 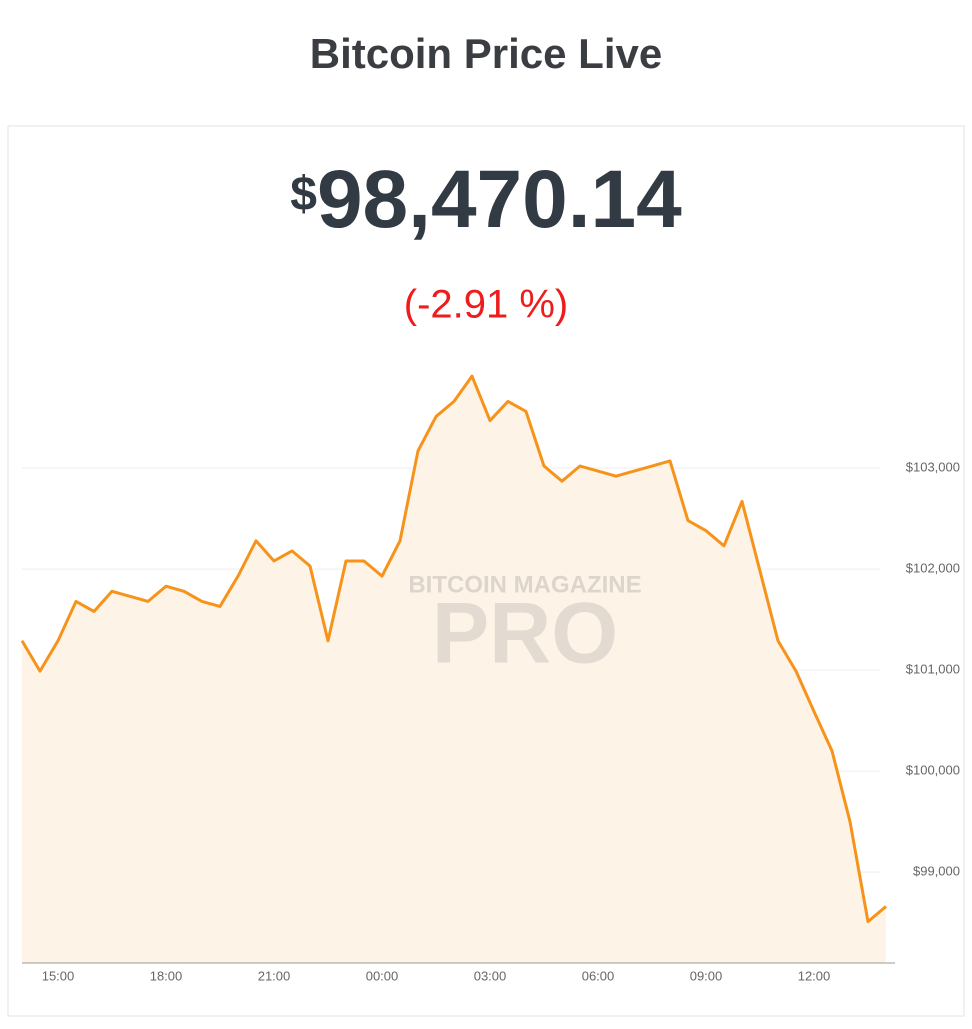 What do you see at coordinates (814, 975) in the screenshot?
I see `x-tick-label: 12:00` at bounding box center [814, 975].